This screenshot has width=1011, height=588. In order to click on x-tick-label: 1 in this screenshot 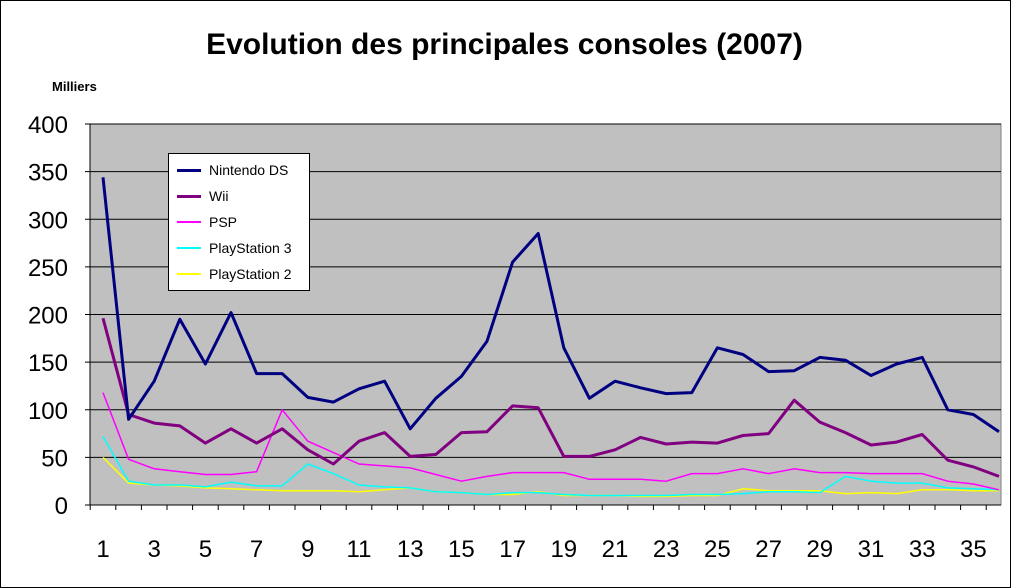, I will do `click(102, 549)`.